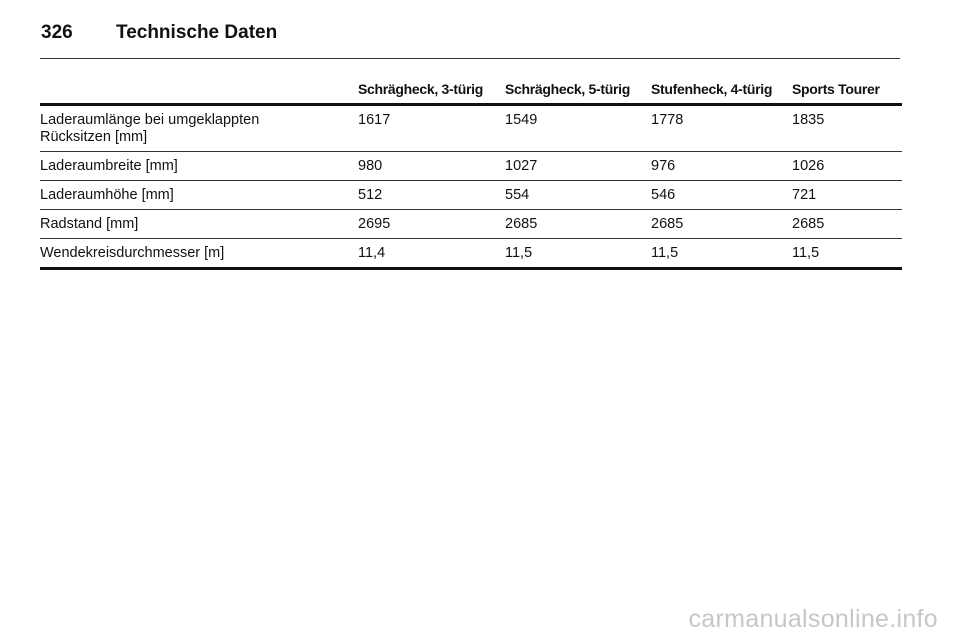  What do you see at coordinates (199, 224) in the screenshot?
I see `row-label: Radstand [mm]` at bounding box center [199, 224].